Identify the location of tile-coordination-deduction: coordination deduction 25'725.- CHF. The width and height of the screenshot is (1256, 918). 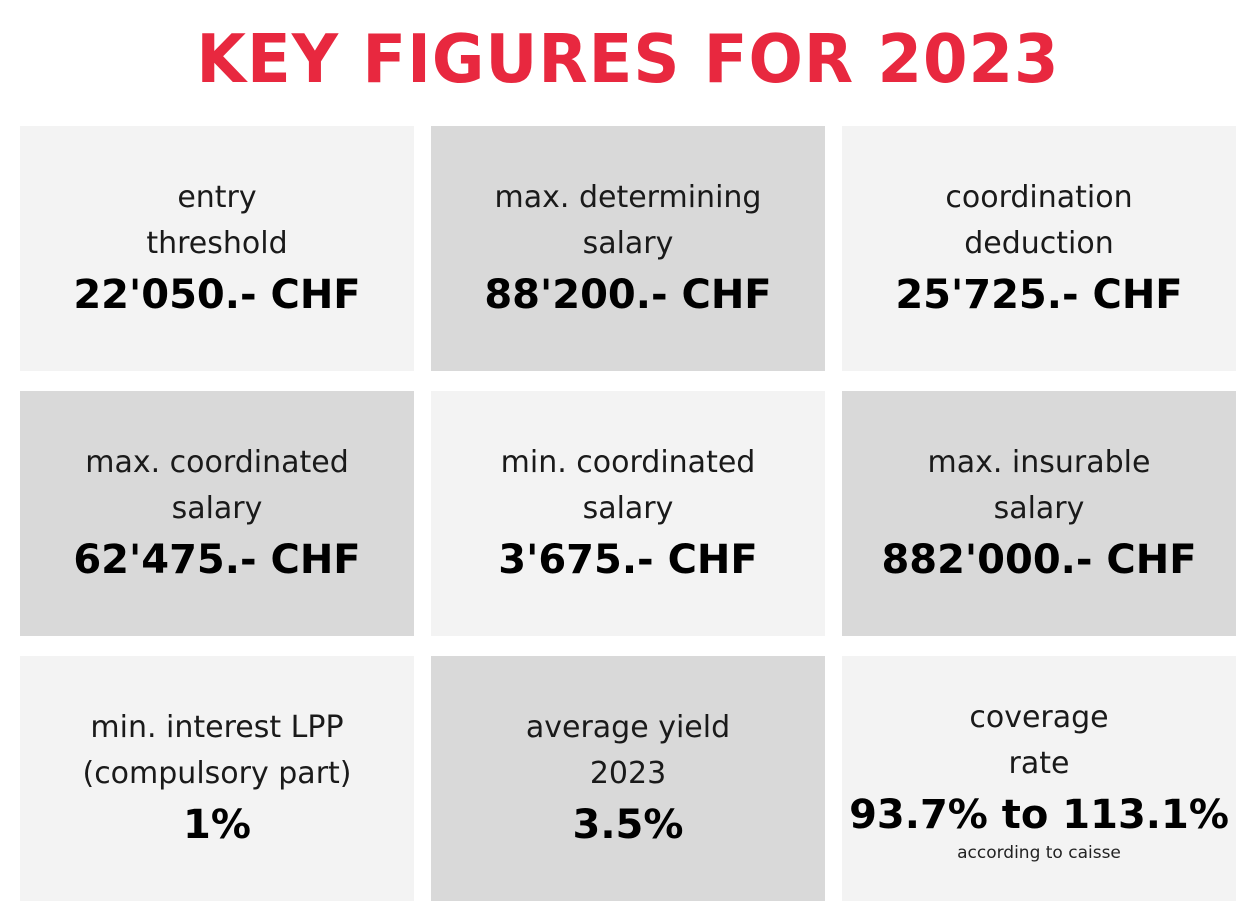
(1039, 248).